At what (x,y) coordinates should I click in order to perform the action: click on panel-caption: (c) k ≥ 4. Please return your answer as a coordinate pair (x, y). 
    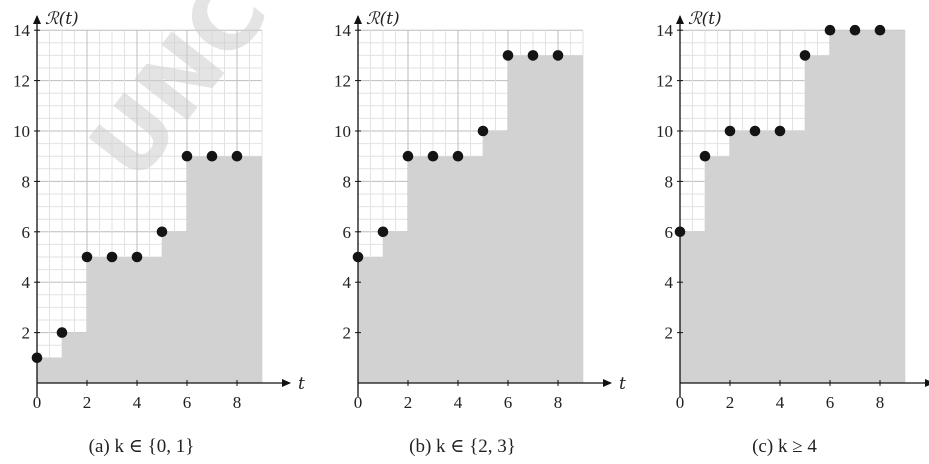
    Looking at the image, I should click on (784, 446).